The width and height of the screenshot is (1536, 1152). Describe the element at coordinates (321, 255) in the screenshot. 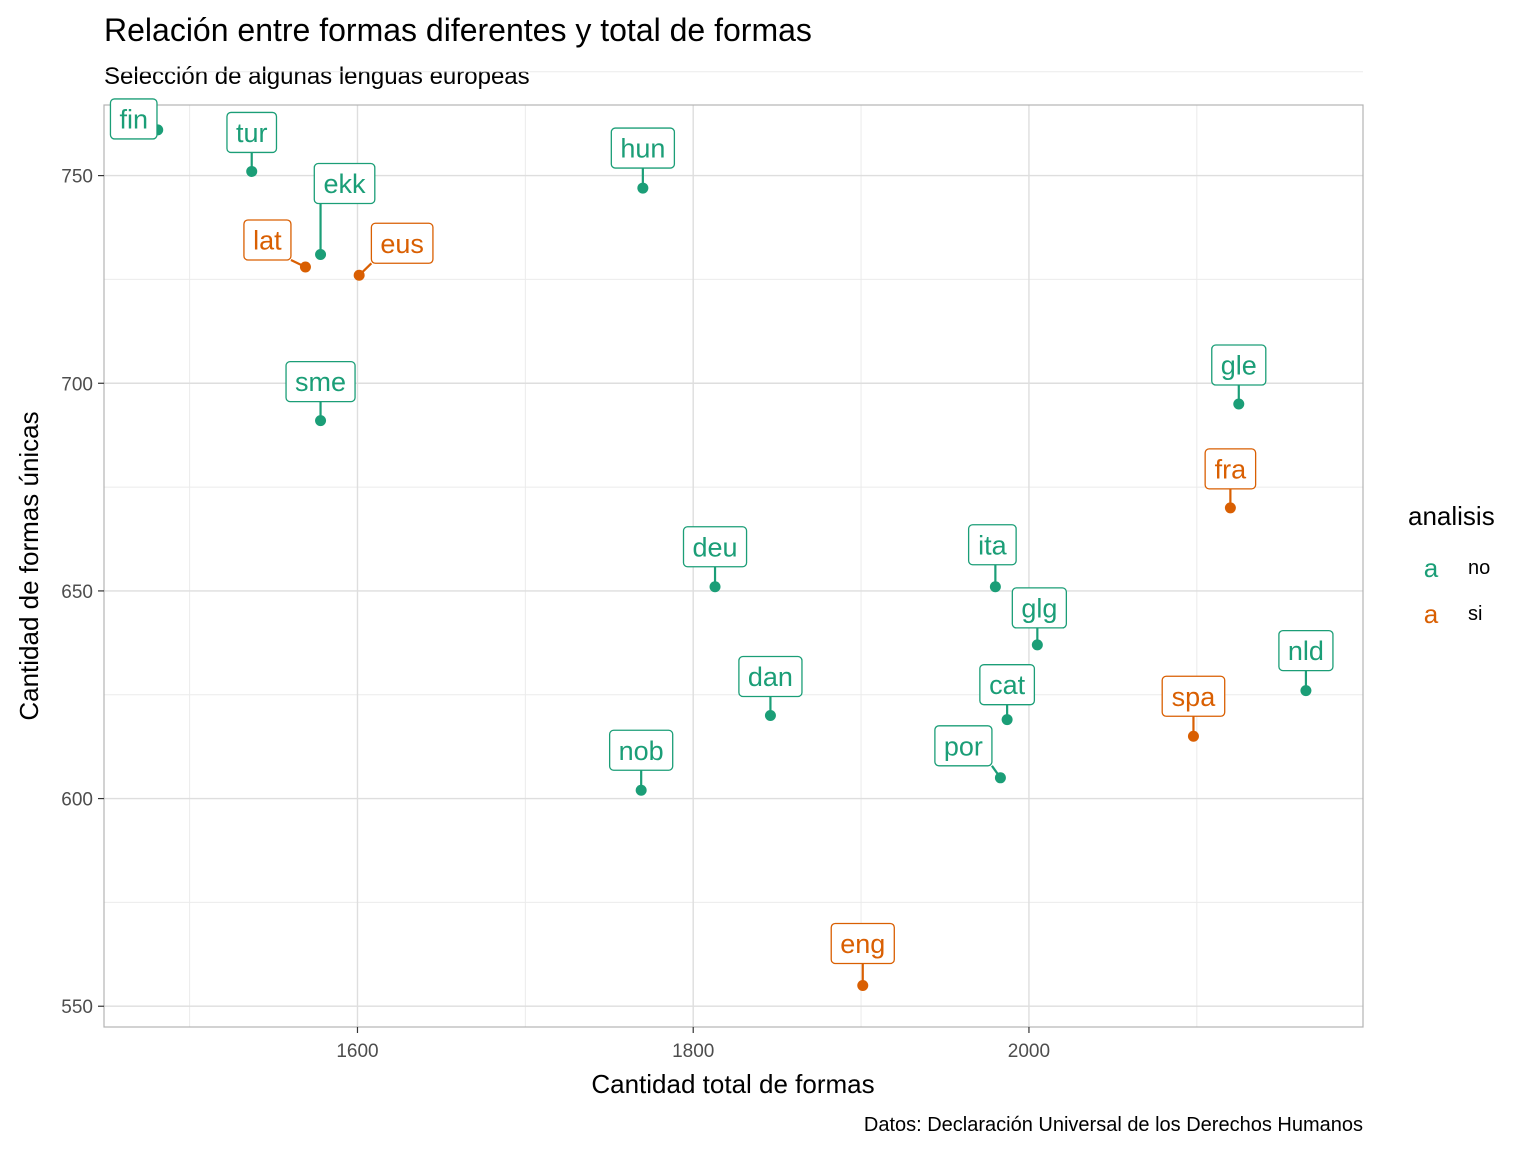

I see `point-ekk` at that location.